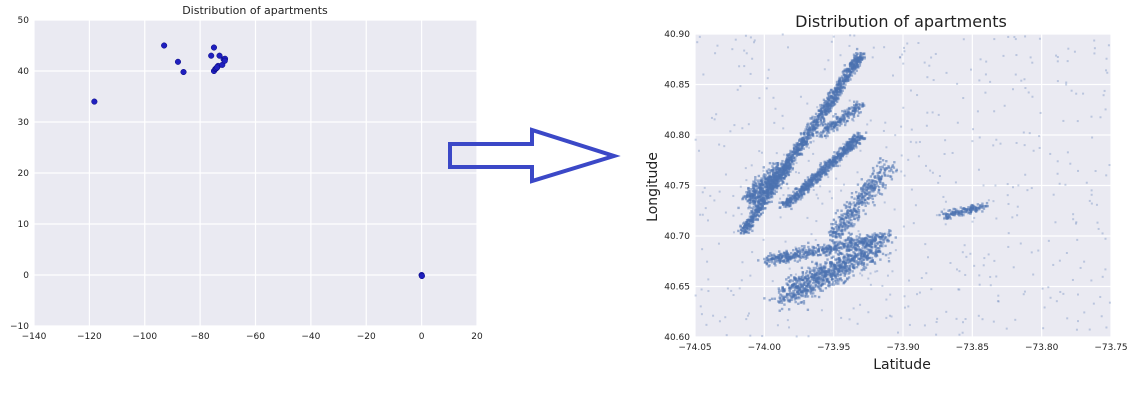 Image resolution: width=1137 pixels, height=400 pixels. What do you see at coordinates (89, 337) in the screenshot?
I see `x-tick-label: −120` at bounding box center [89, 337].